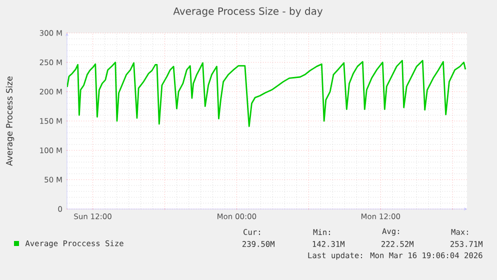  Describe the element at coordinates (10, 121) in the screenshot. I see `y-axis-title: Average Process Size` at that location.